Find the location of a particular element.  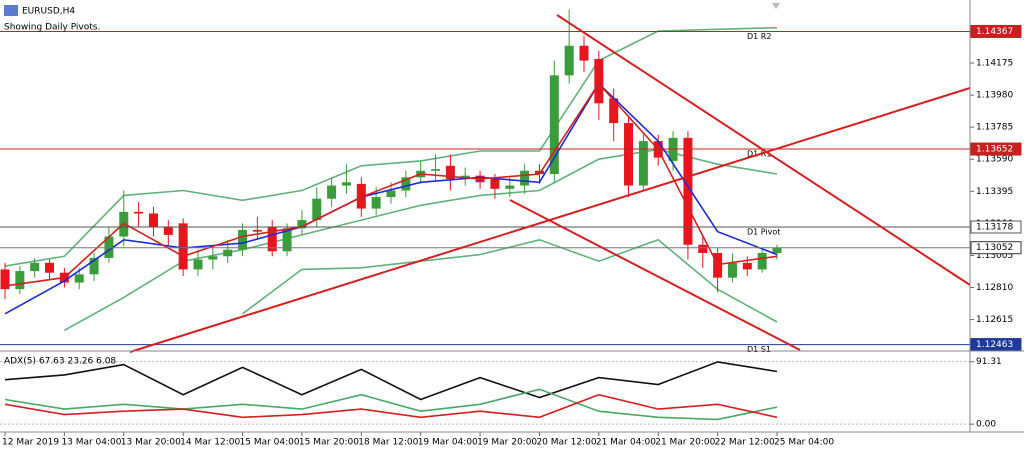

chart-title: EURUSD,H4 is located at coordinates (48, 12).